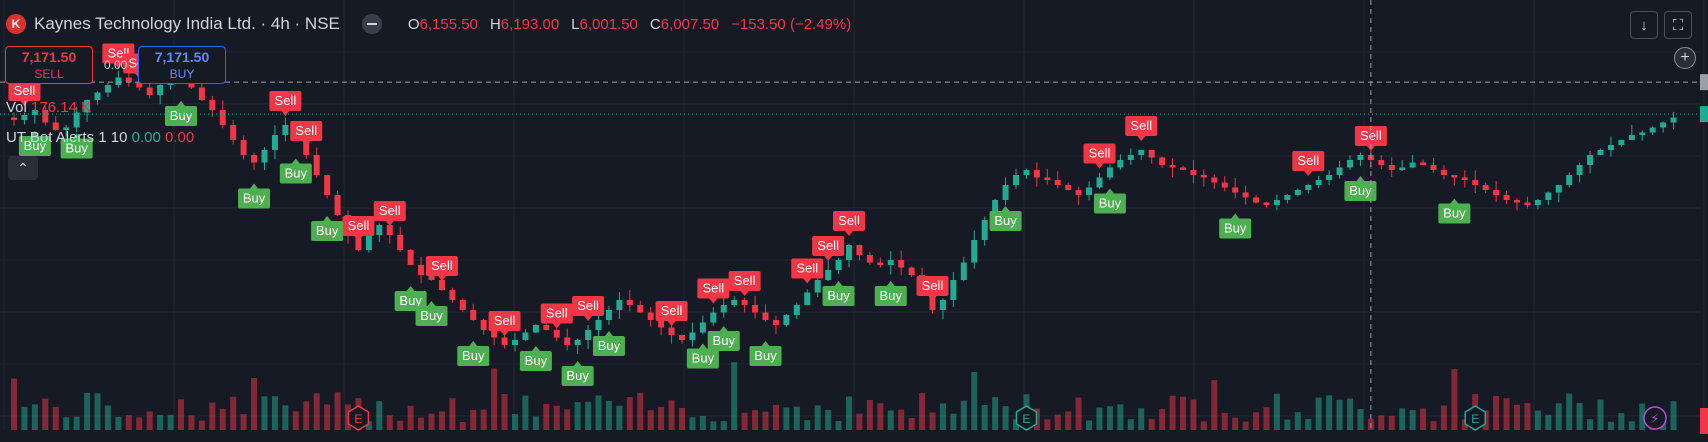 The height and width of the screenshot is (442, 1708). Describe the element at coordinates (49, 65) in the screenshot. I see `sell-button: 7,171.50 SELL` at that location.